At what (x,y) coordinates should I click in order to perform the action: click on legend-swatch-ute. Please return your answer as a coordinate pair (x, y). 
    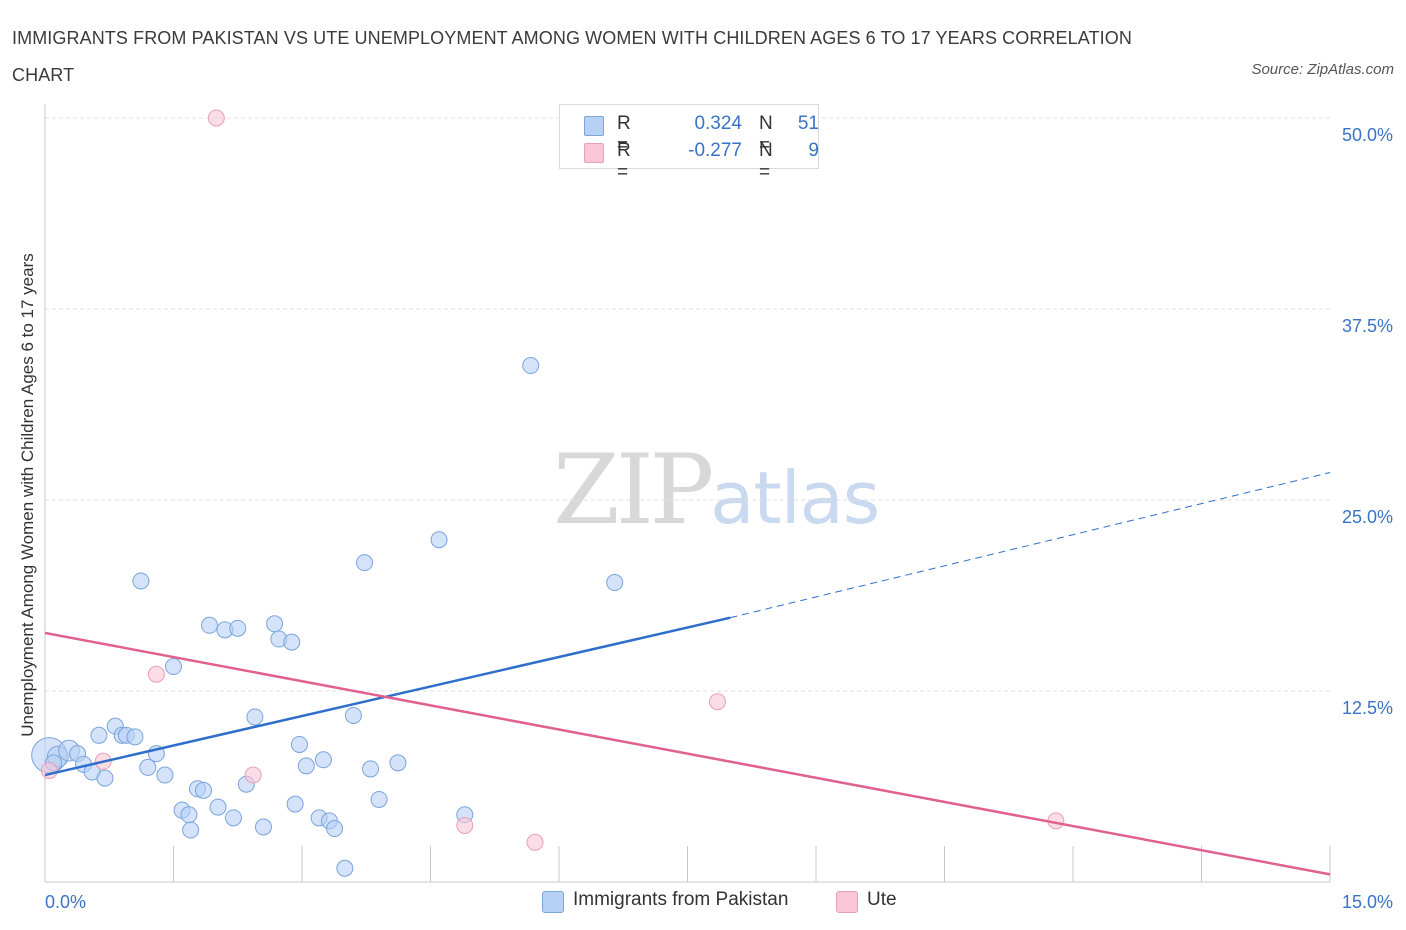
    Looking at the image, I should click on (594, 153).